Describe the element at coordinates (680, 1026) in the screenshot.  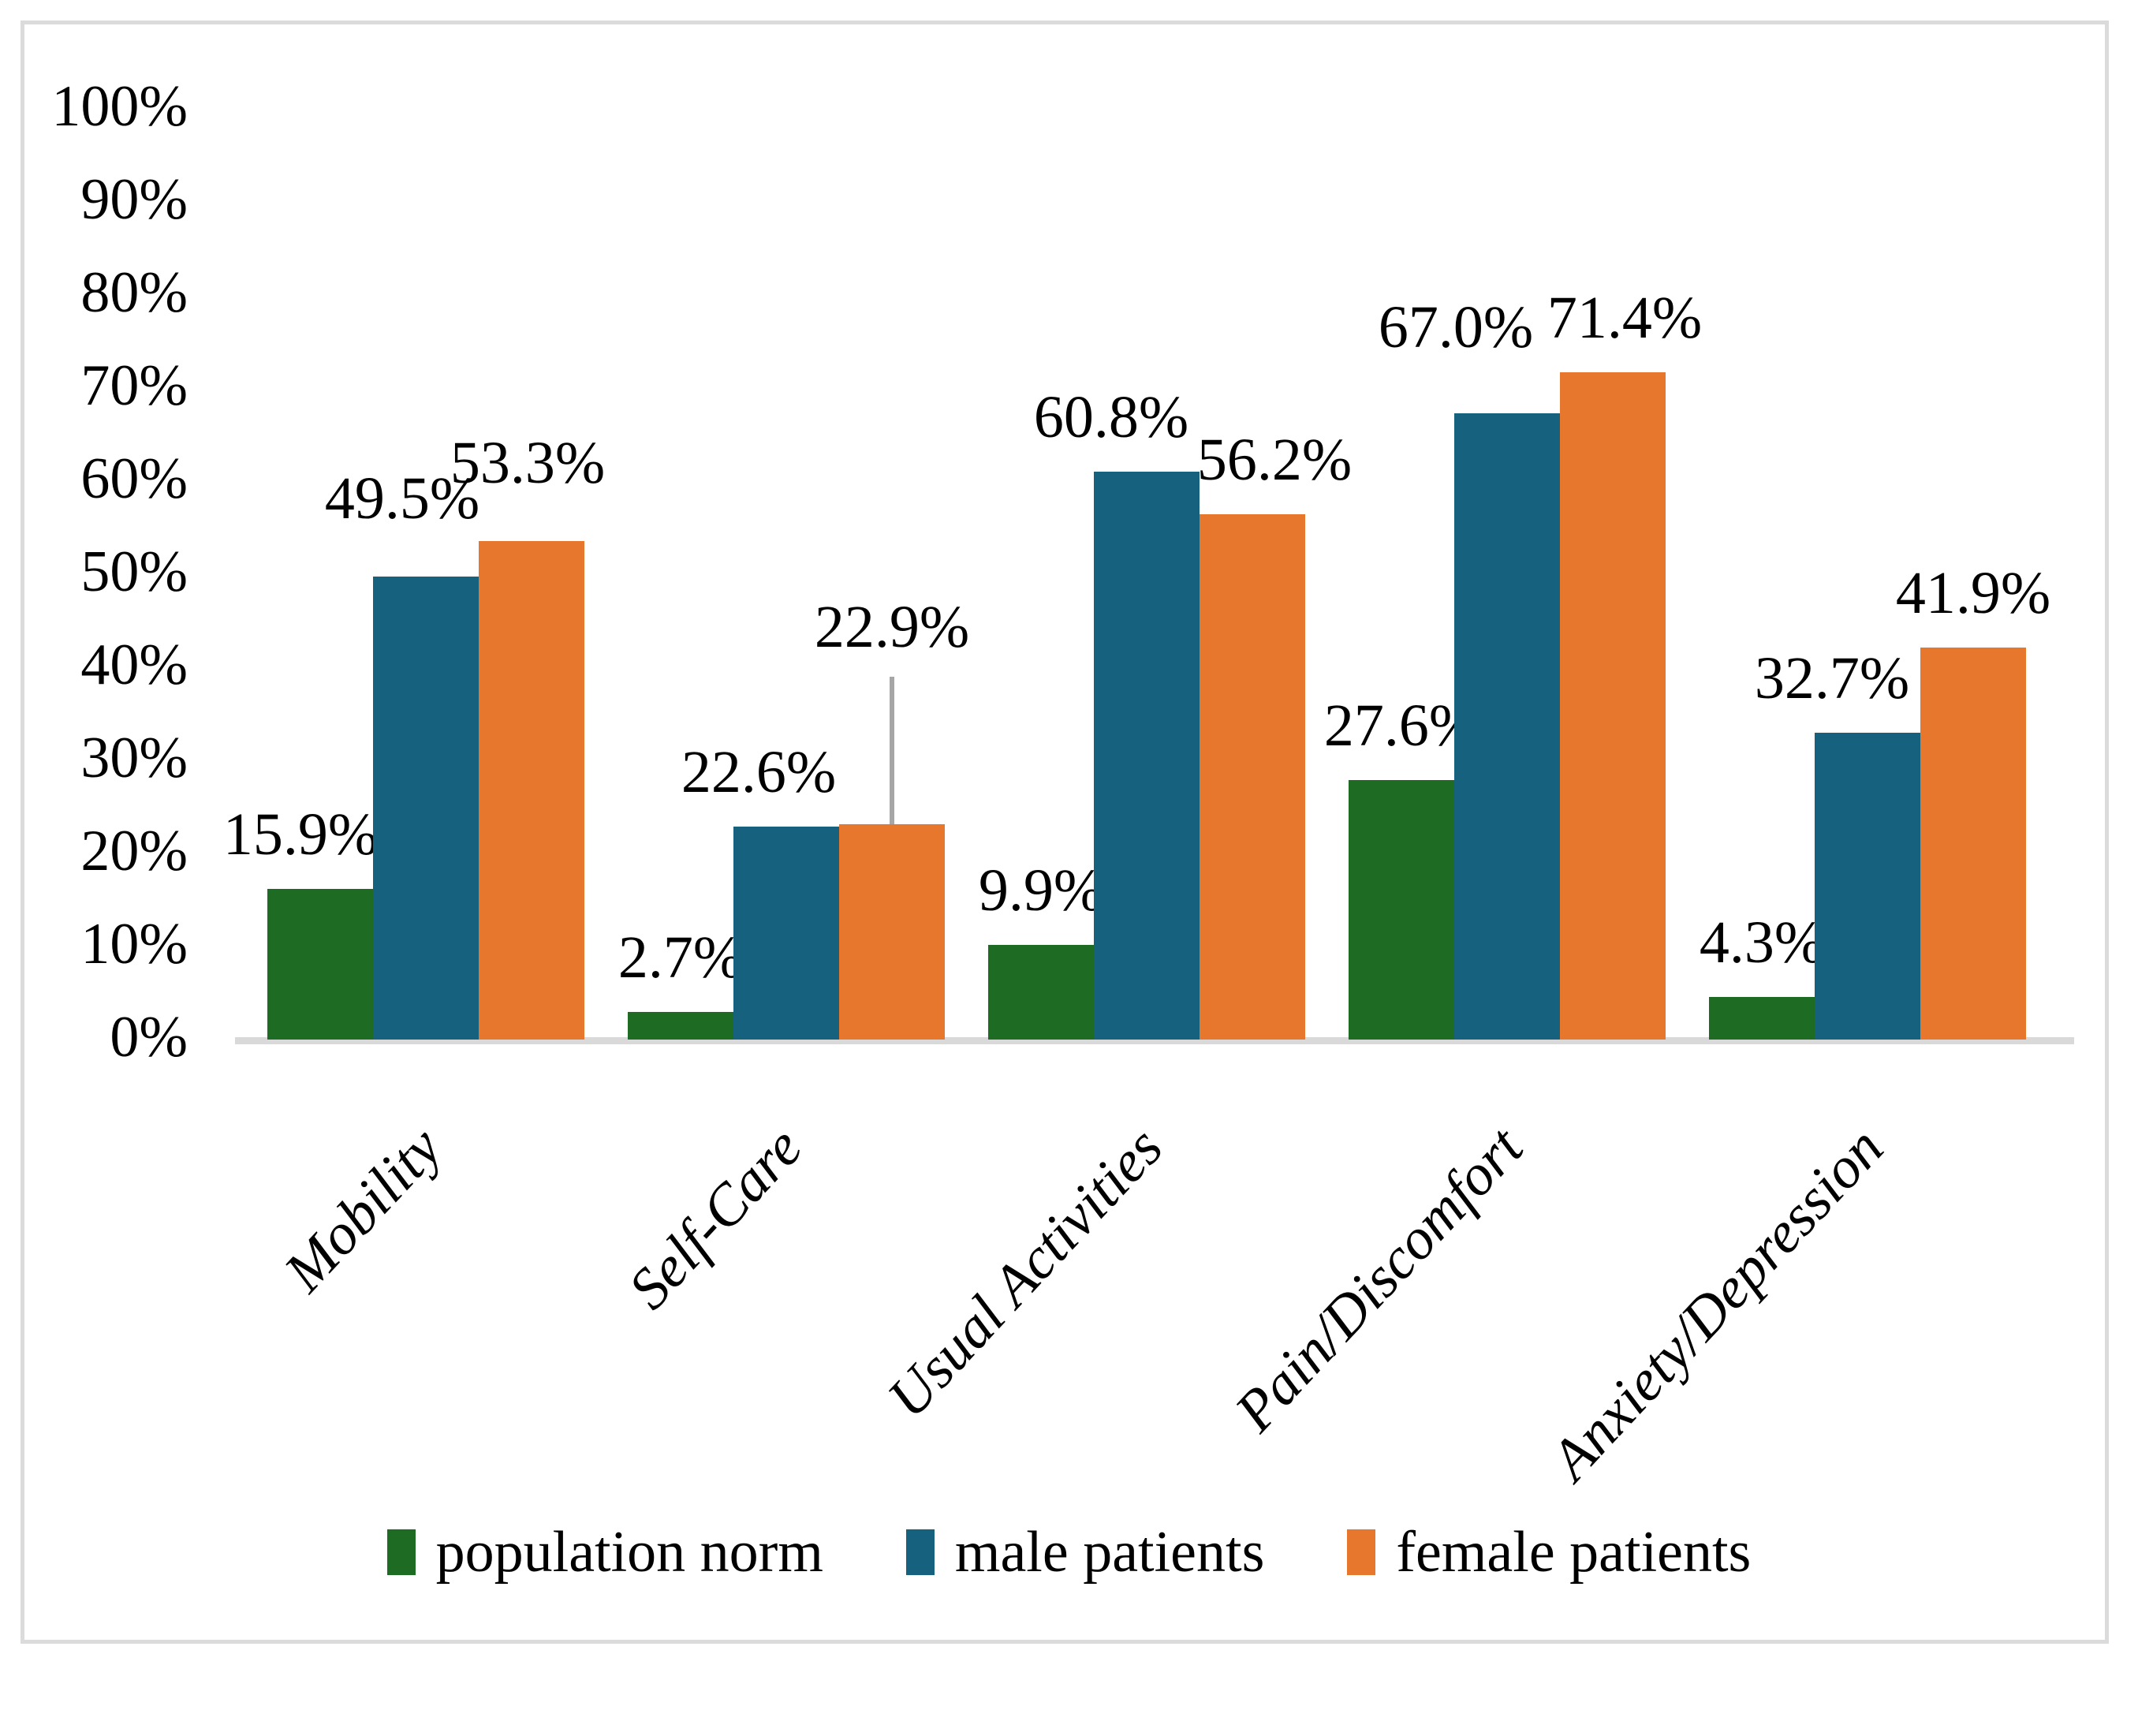
I see `bar-population-norm-Self-Care` at that location.